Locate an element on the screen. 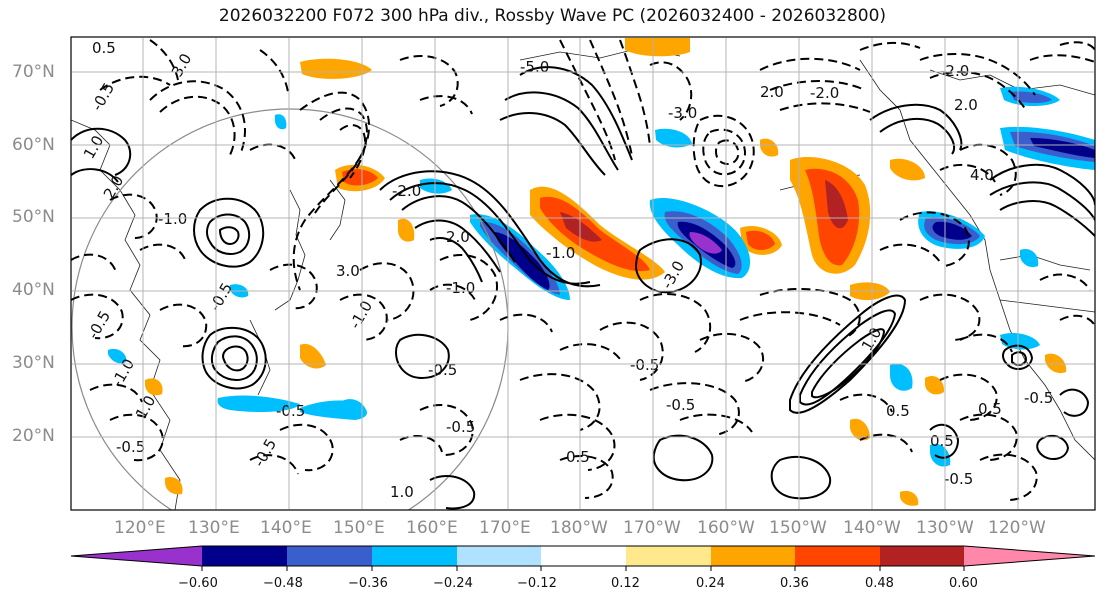  lat-label-50: 50°N is located at coordinates (33, 217).